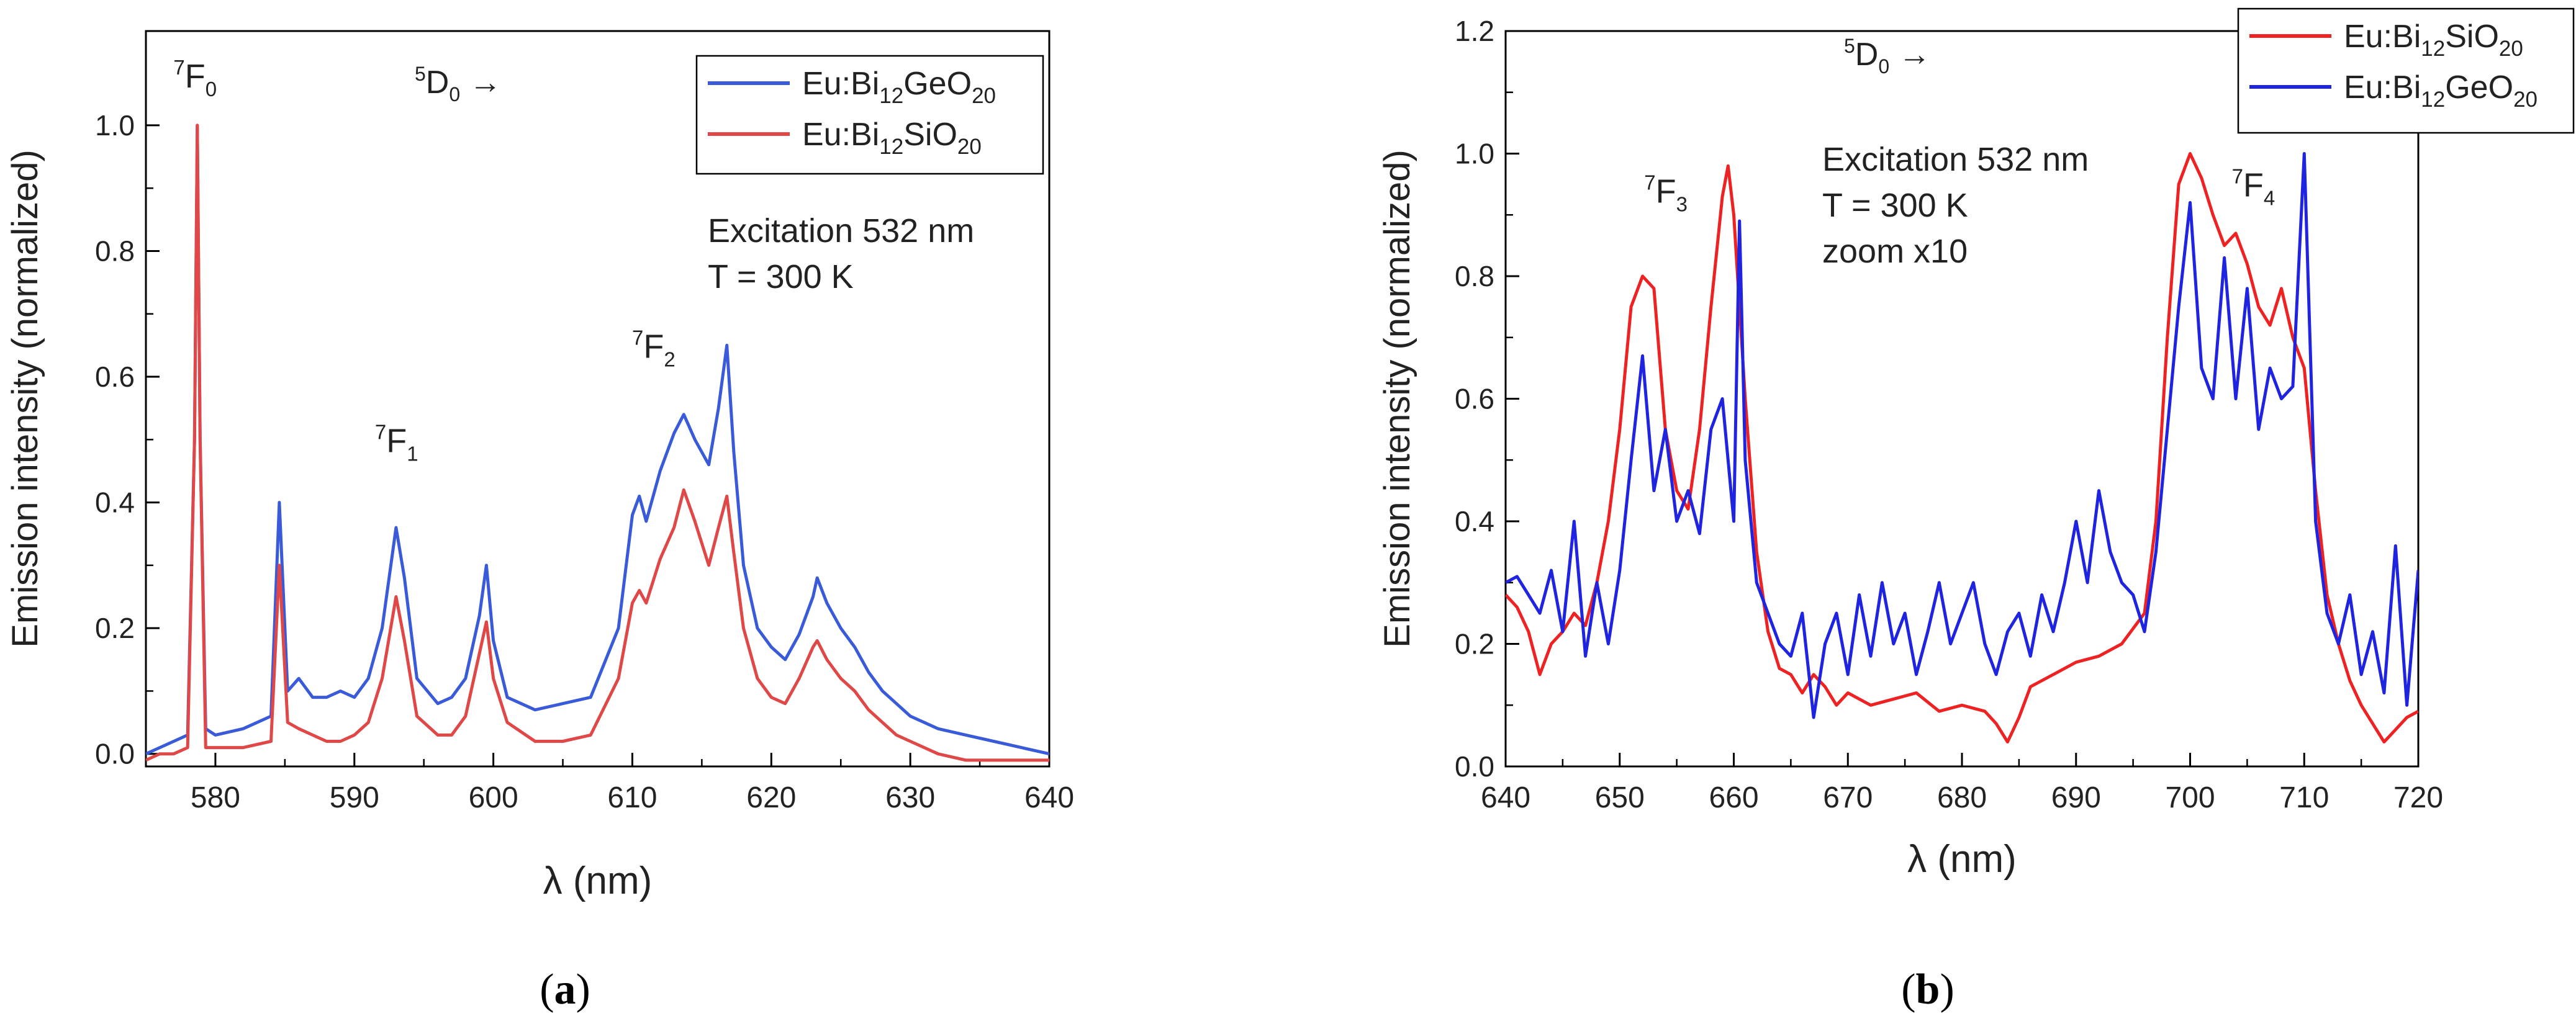 This screenshot has width=2576, height=1024. Describe the element at coordinates (2441, 91) in the screenshot. I see `legend-entry-2: Eu:Bi12GeO20` at that location.